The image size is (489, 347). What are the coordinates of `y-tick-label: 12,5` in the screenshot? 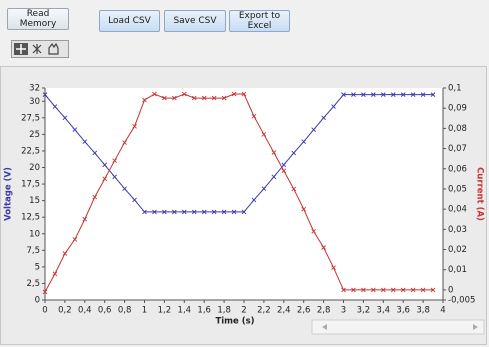 It's located at (30, 218).